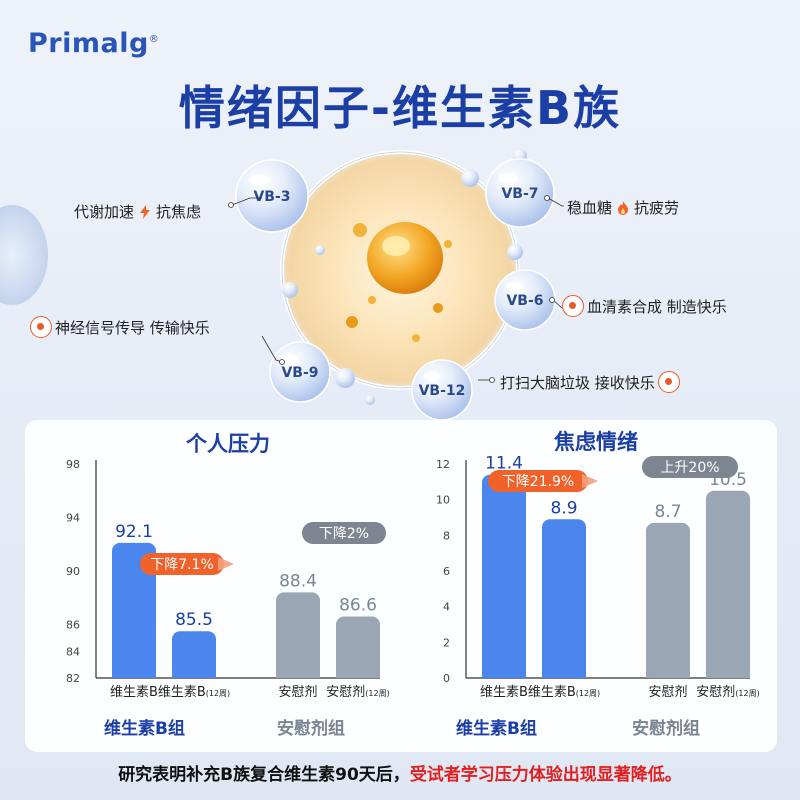 This screenshot has width=800, height=800. Describe the element at coordinates (73, 464) in the screenshot. I see `y-tick-label: 98` at that location.